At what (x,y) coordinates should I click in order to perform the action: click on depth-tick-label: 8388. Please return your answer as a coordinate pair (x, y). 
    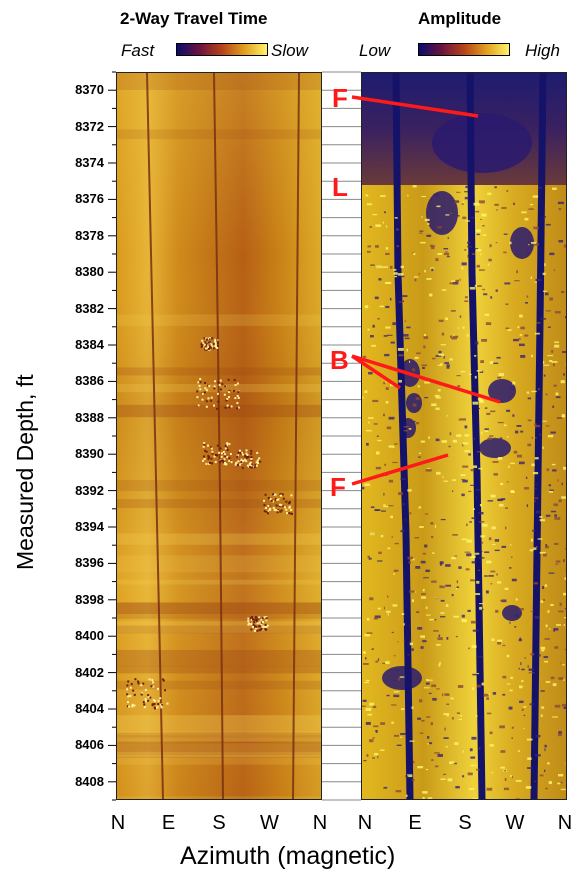
    Looking at the image, I should click on (89, 417).